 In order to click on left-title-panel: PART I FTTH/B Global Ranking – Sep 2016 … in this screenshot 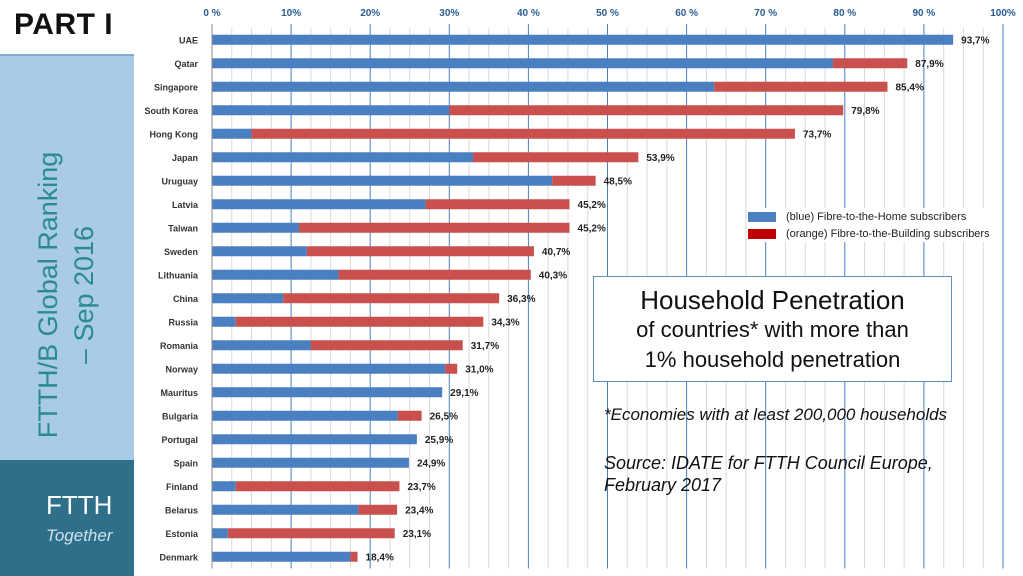, I will do `click(67, 288)`.